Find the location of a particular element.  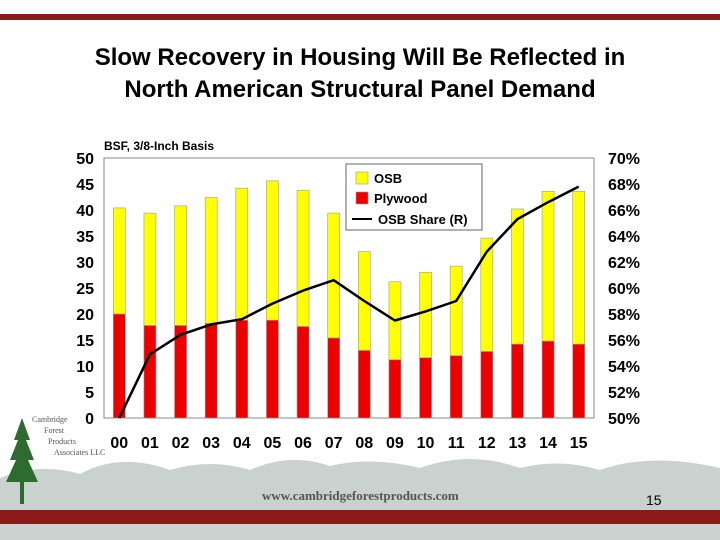

legend-label-share: OSB Share (R) is located at coordinates (423, 219).